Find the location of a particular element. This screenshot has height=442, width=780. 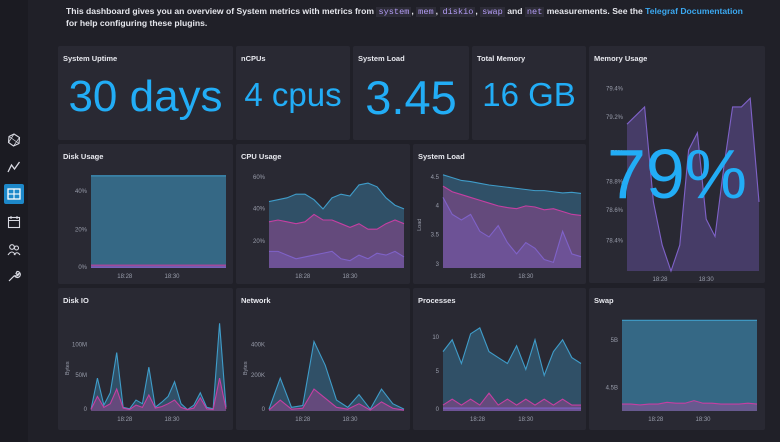

network-chart: 400K 200K 0 18:28 18:30 Bytes is located at coordinates (324, 381).